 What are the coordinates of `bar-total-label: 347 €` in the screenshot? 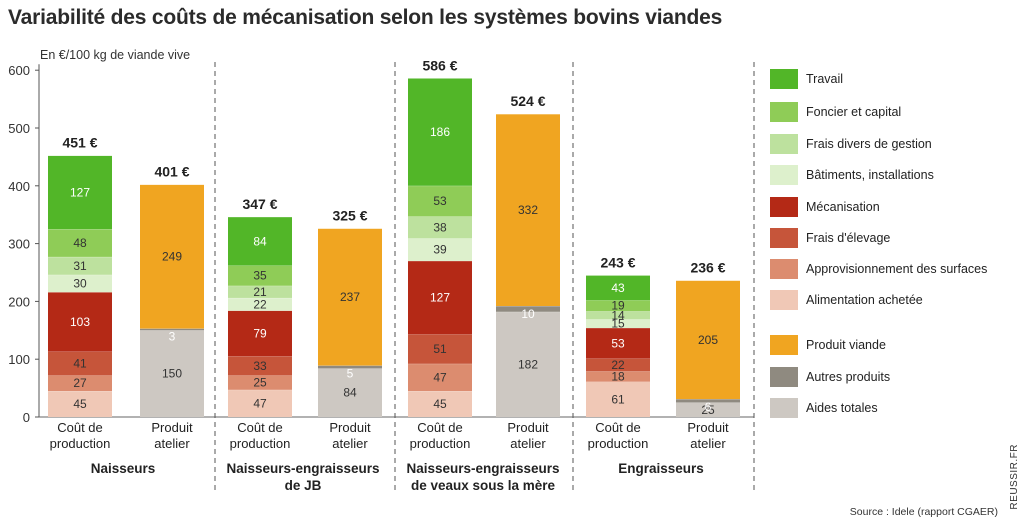 It's located at (259, 204).